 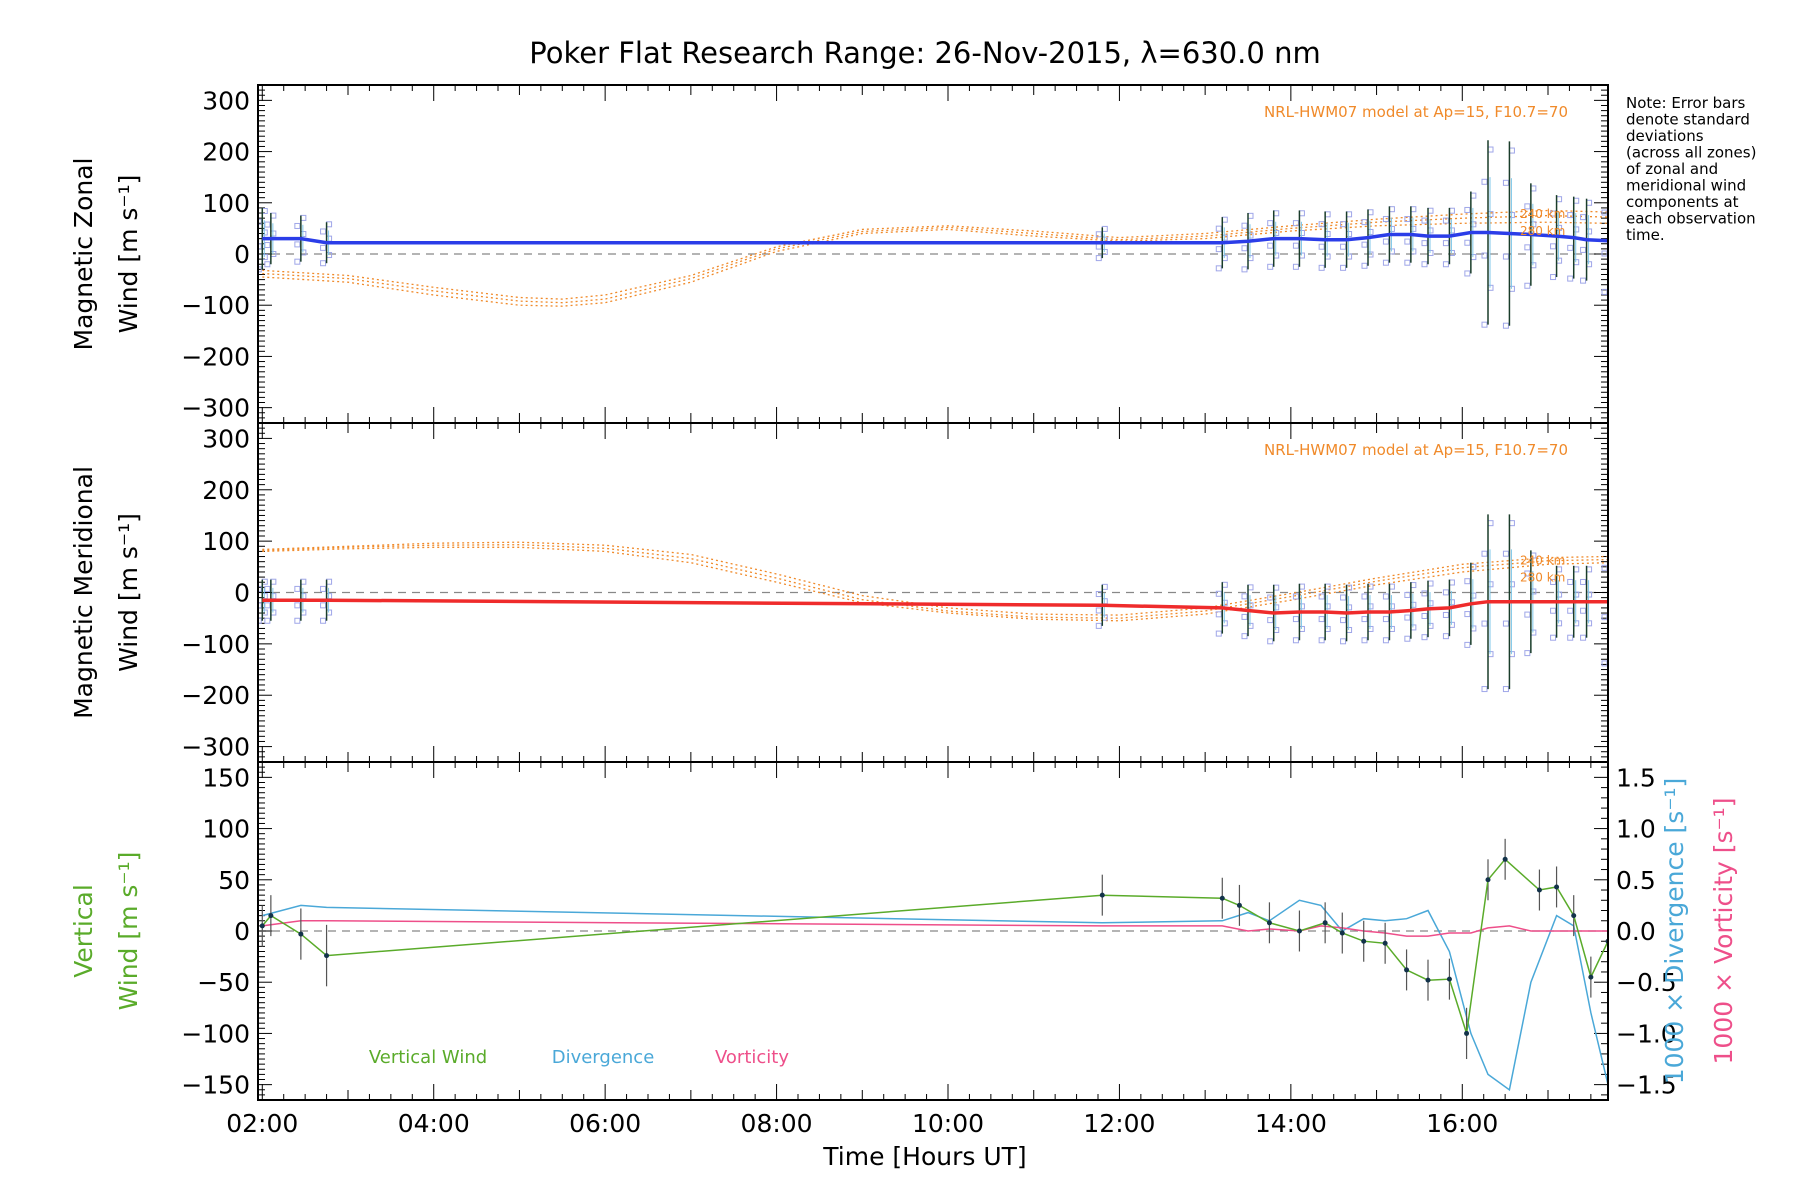 I want to click on legend-entry: Vorticity, so click(x=752, y=1057).